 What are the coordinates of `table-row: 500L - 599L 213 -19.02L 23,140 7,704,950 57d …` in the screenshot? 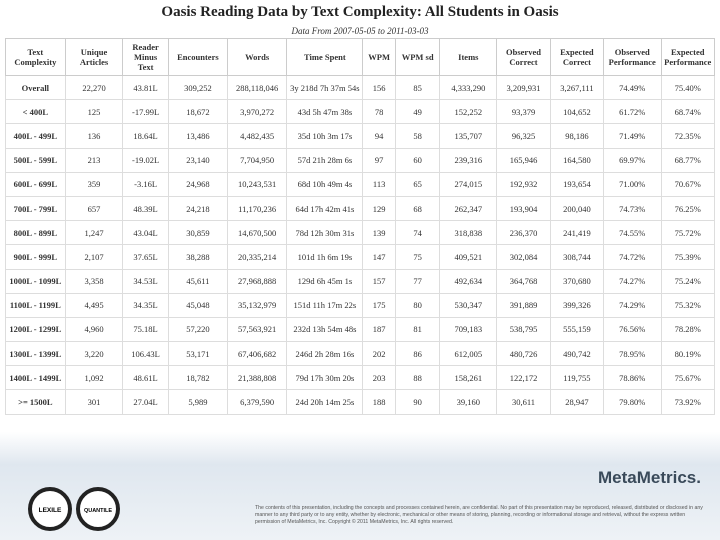 It's located at (360, 160).